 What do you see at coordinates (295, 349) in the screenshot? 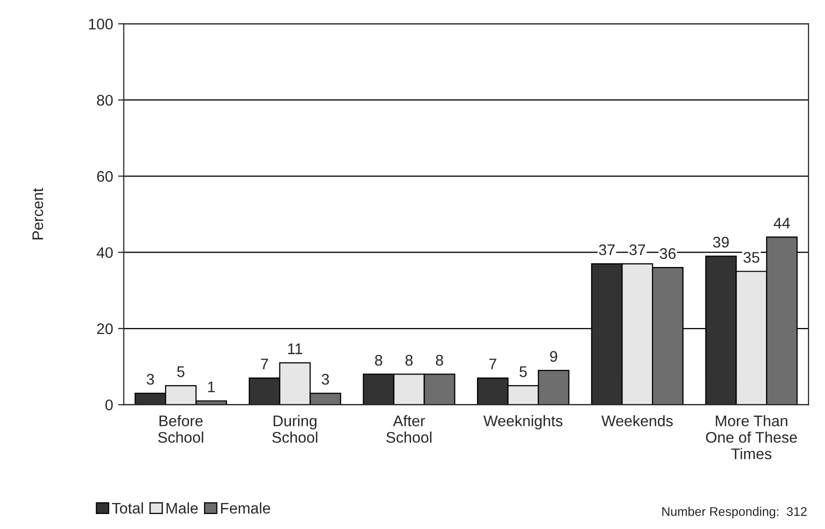
I see `data-label: 11` at bounding box center [295, 349].